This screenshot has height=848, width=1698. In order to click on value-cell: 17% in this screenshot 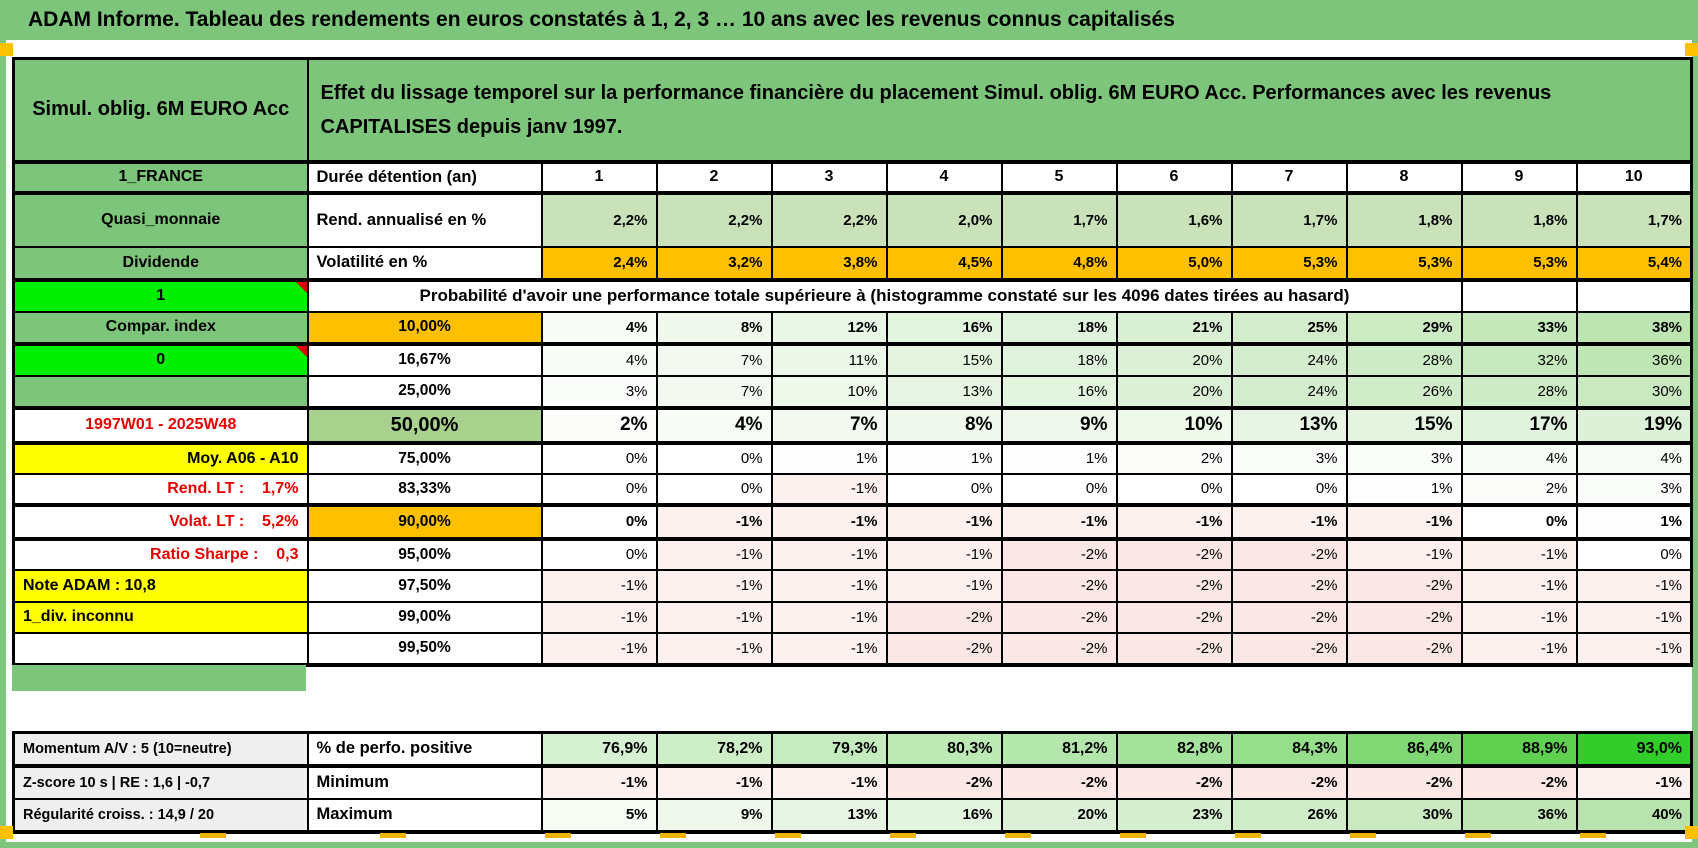, I will do `click(1519, 425)`.